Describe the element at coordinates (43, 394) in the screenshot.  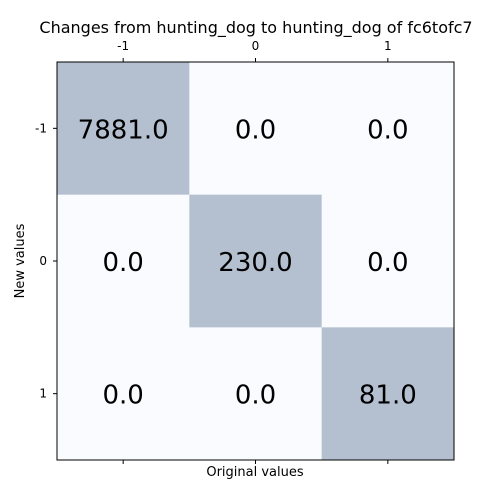
I see `y-tick-label: 1` at that location.